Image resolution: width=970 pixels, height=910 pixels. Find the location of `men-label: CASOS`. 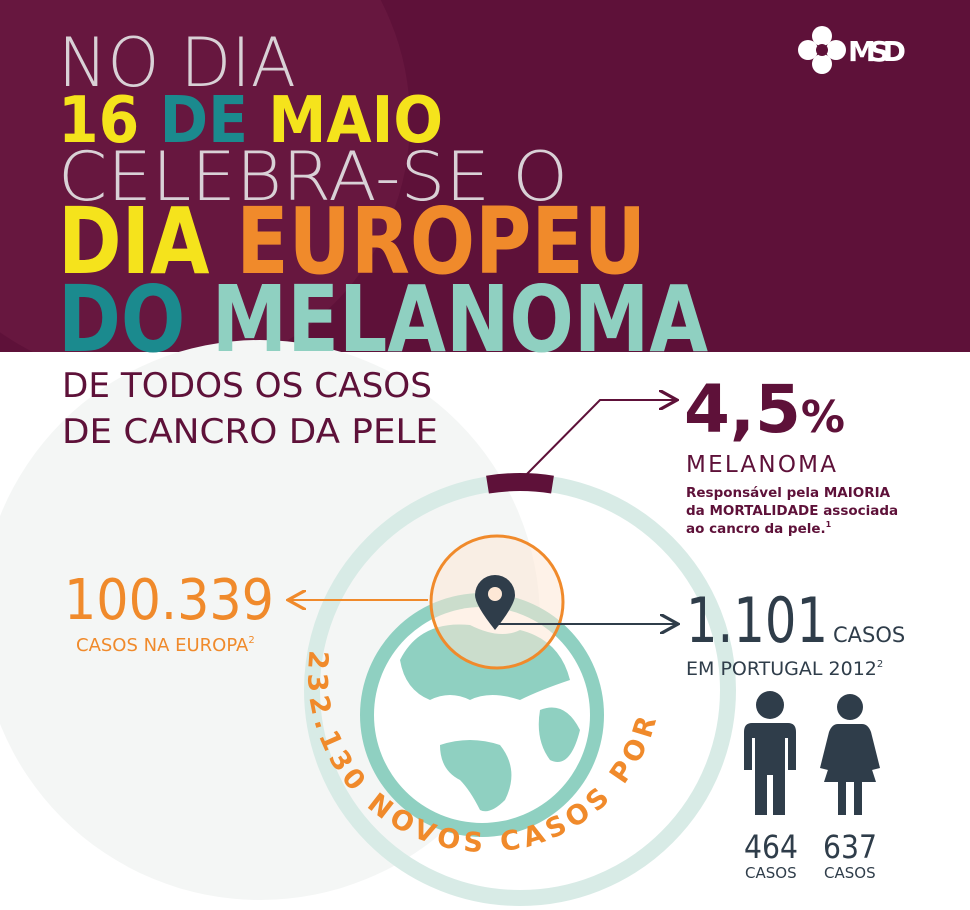

men-label: CASOS is located at coordinates (771, 873).